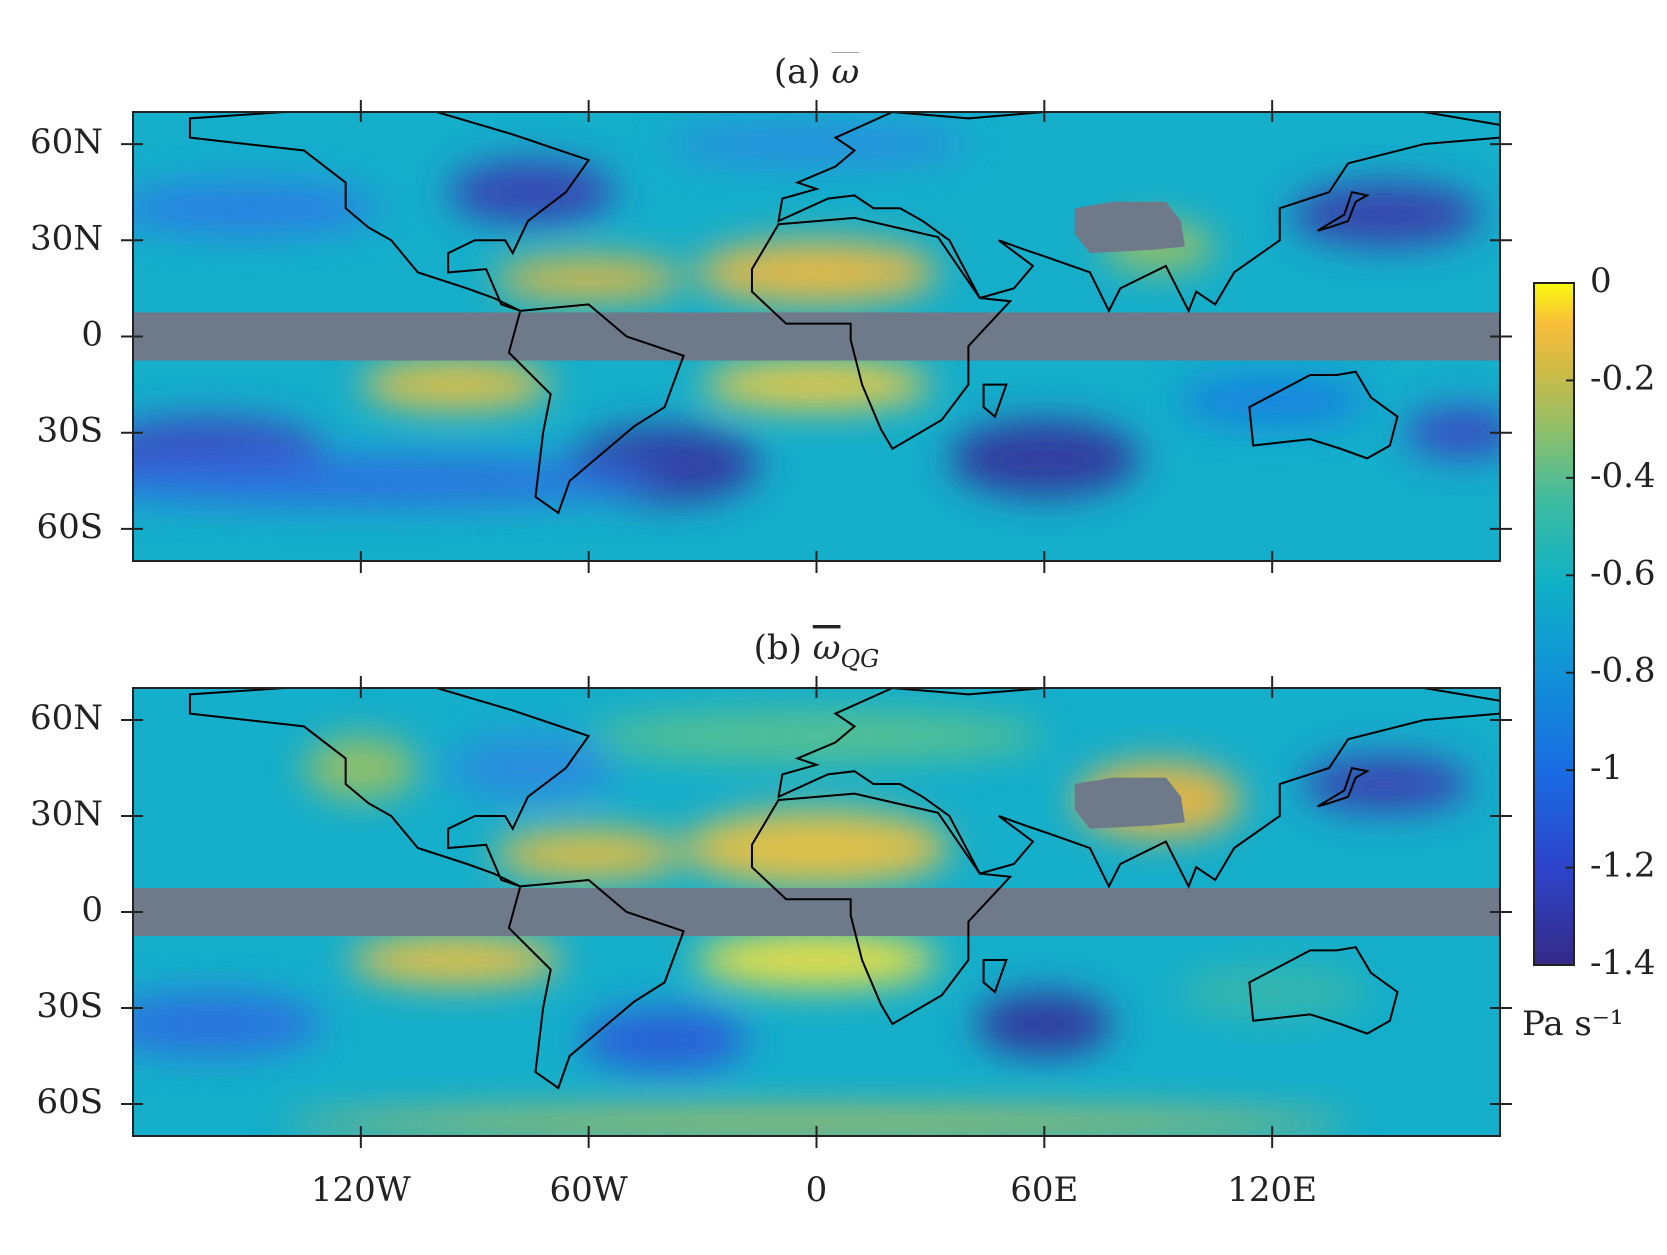 Image resolution: width=1667 pixels, height=1255 pixels. What do you see at coordinates (1623, 866) in the screenshot?
I see `colorbar-tick-label: -1.2` at bounding box center [1623, 866].